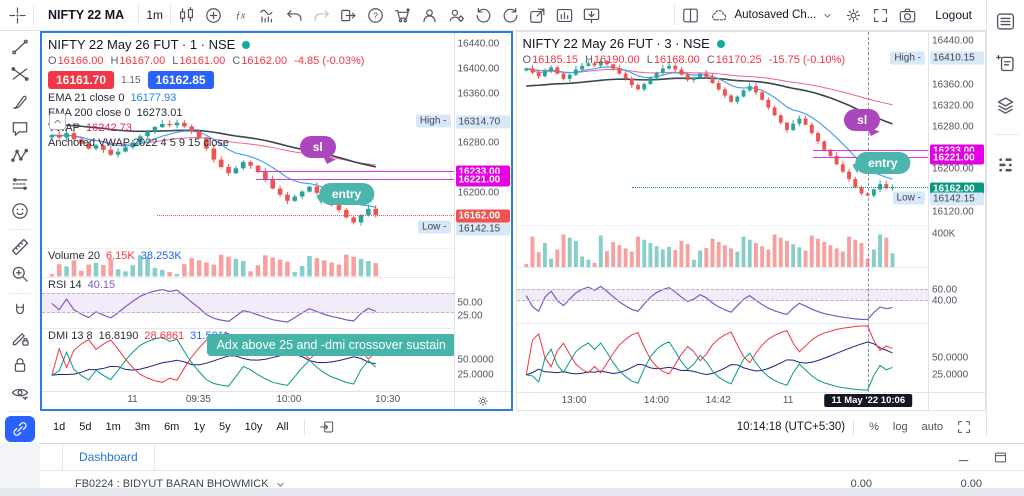  Describe the element at coordinates (853, 15) in the screenshot. I see `chart-settings-button` at that location.